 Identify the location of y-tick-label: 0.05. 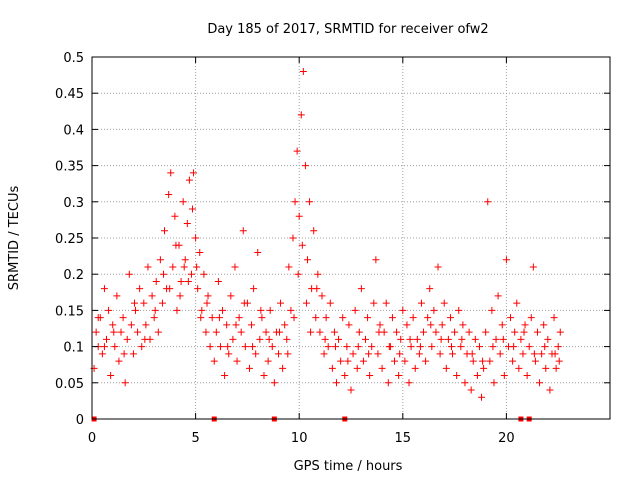
(69, 384).